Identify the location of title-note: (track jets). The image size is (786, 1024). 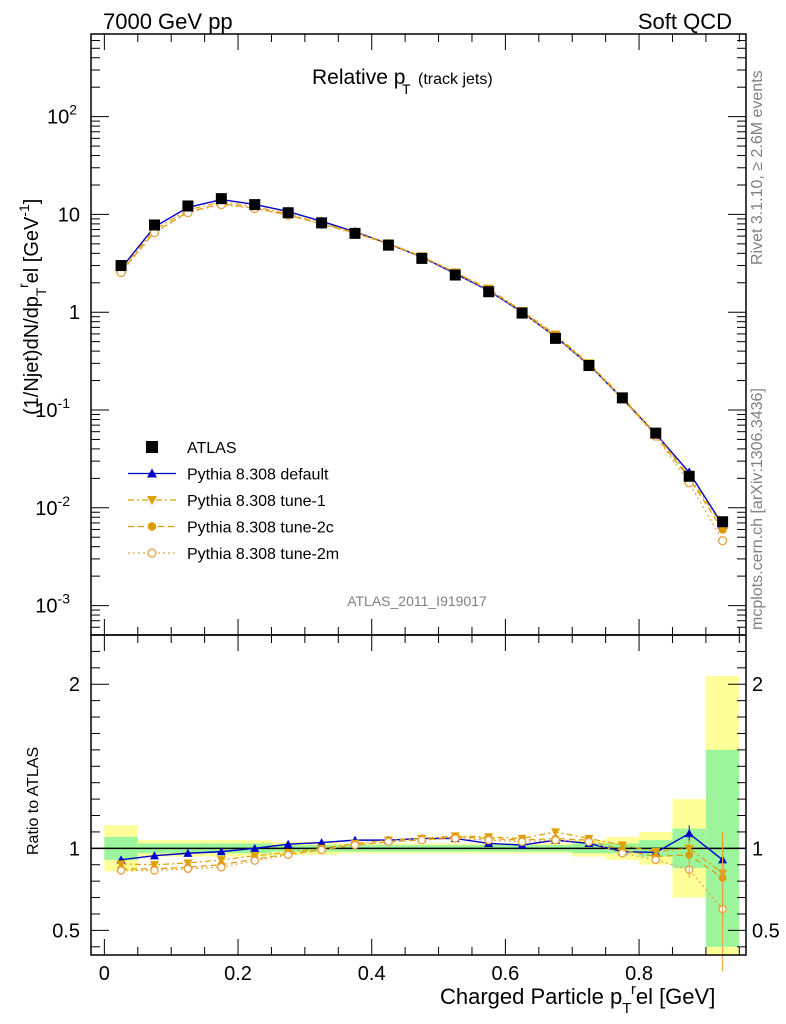
(455, 79).